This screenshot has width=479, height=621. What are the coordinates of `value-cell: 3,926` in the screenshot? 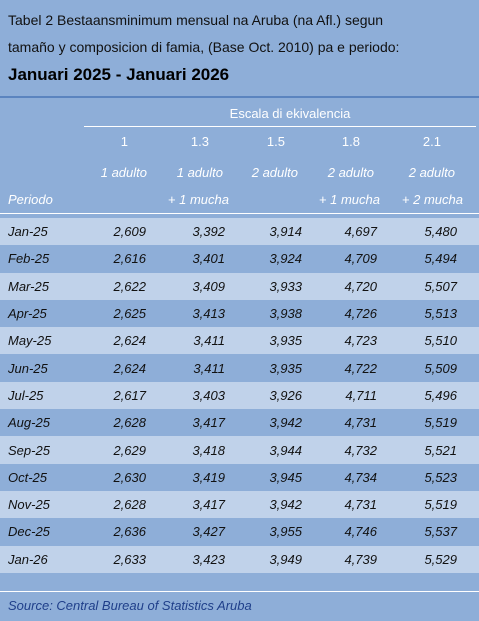 It's located at (263, 395).